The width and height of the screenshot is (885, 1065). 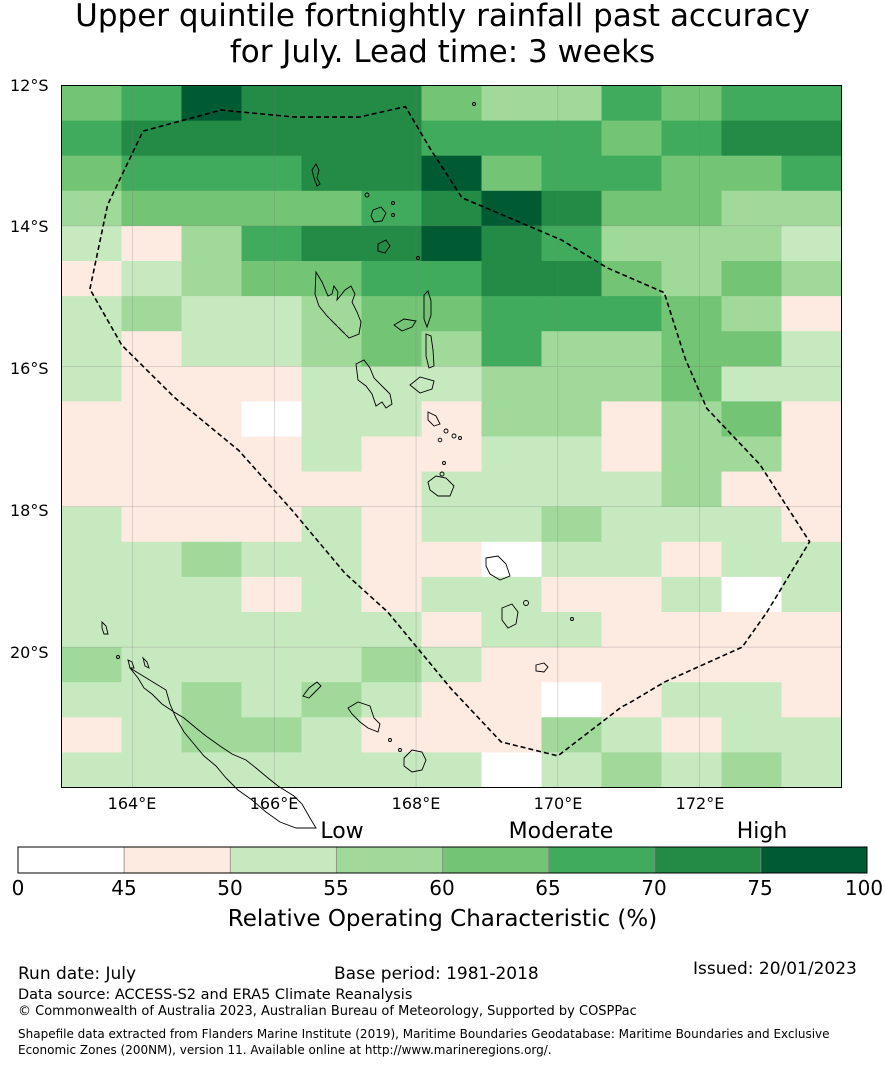 What do you see at coordinates (29, 510) in the screenshot?
I see `lat-label-18s: 18°S` at bounding box center [29, 510].